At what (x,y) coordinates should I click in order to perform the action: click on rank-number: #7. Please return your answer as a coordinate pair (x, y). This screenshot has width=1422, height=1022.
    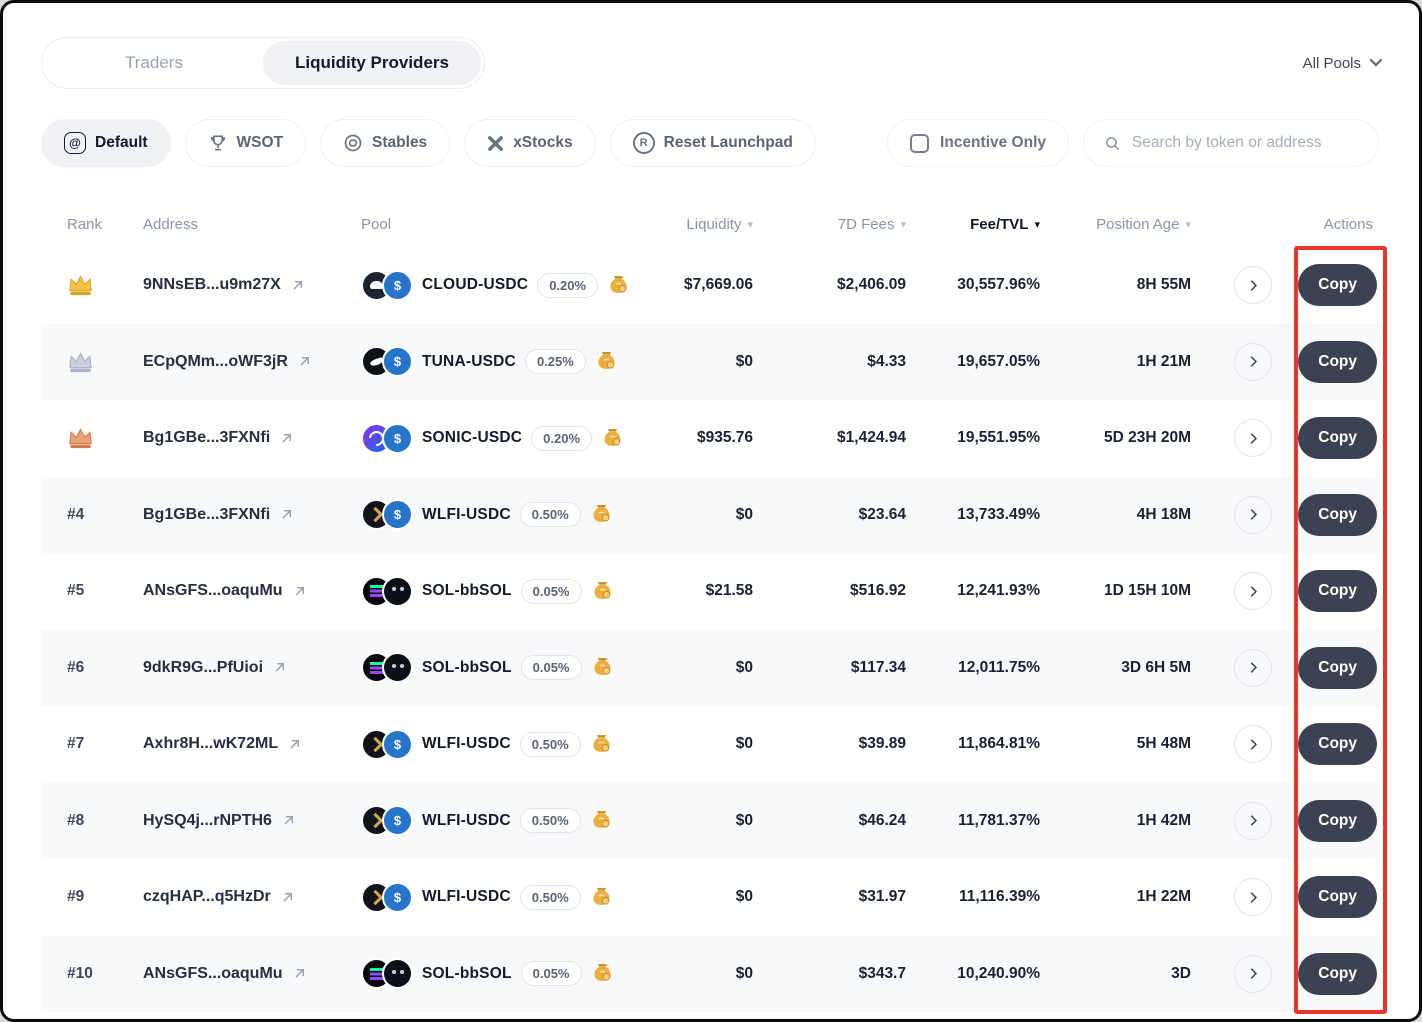
    Looking at the image, I should click on (76, 744).